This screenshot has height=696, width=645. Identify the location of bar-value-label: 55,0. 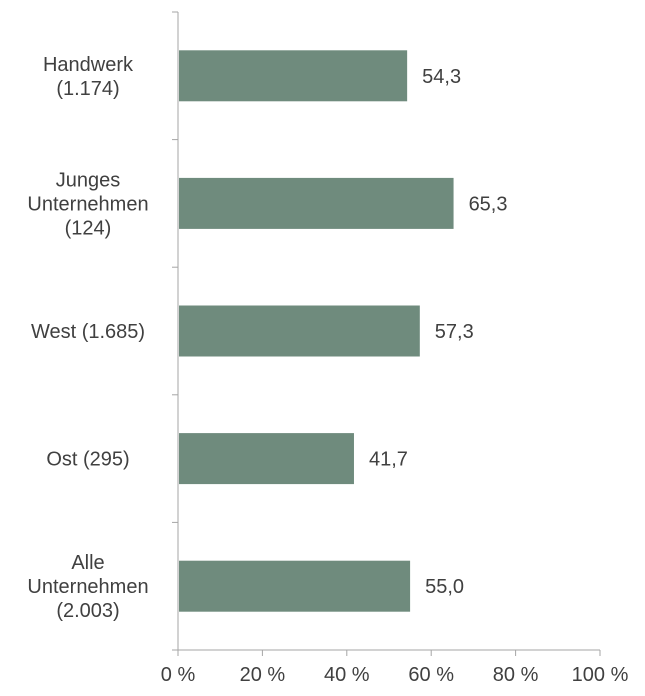
(444, 587).